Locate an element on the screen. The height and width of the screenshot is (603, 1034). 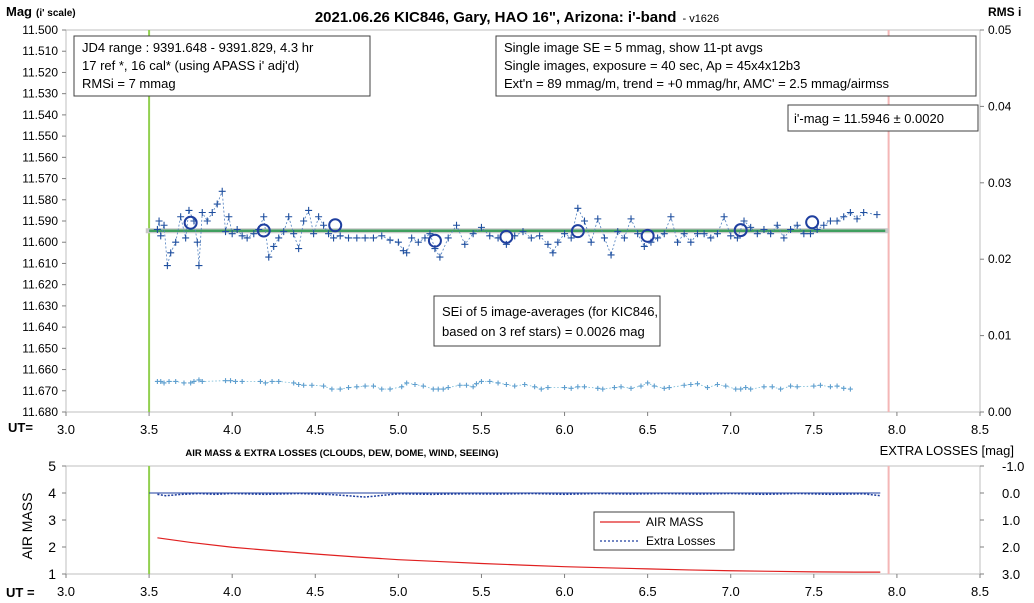
x-tick-label: 5.5 is located at coordinates (481, 429).